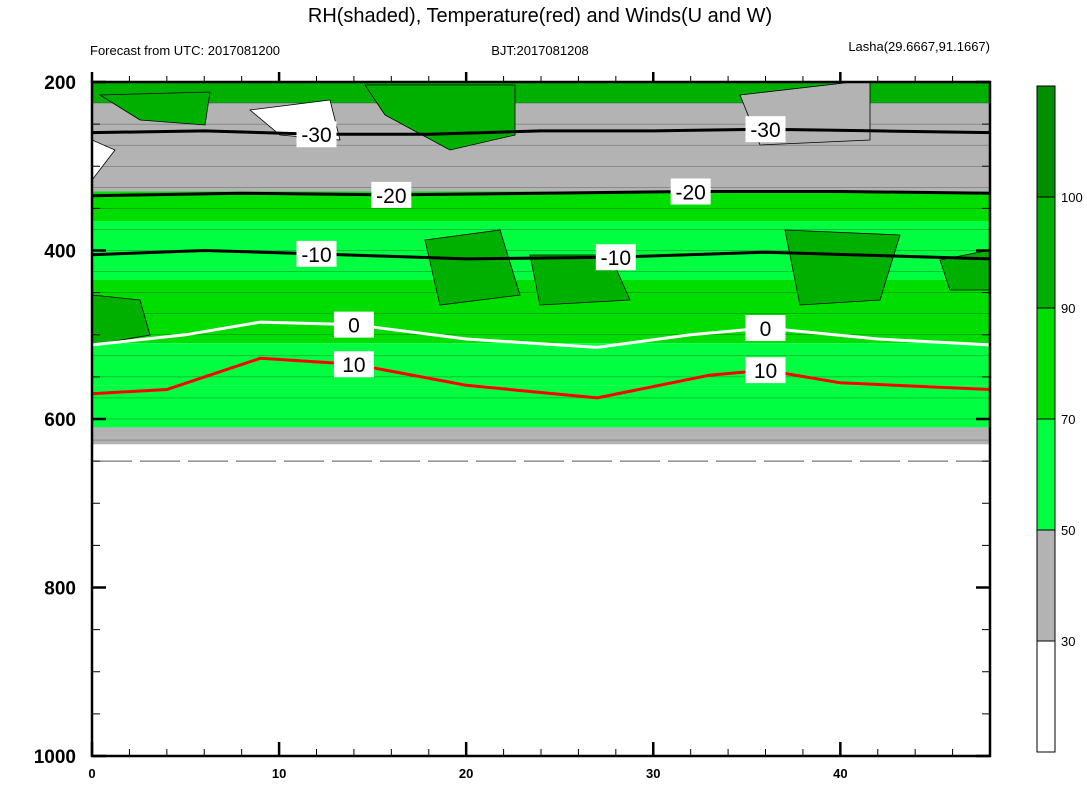 Image resolution: width=1087 pixels, height=806 pixels. What do you see at coordinates (185, 50) in the screenshot?
I see `forecast-subtitle: Forecast from UTC: 2017081200` at bounding box center [185, 50].